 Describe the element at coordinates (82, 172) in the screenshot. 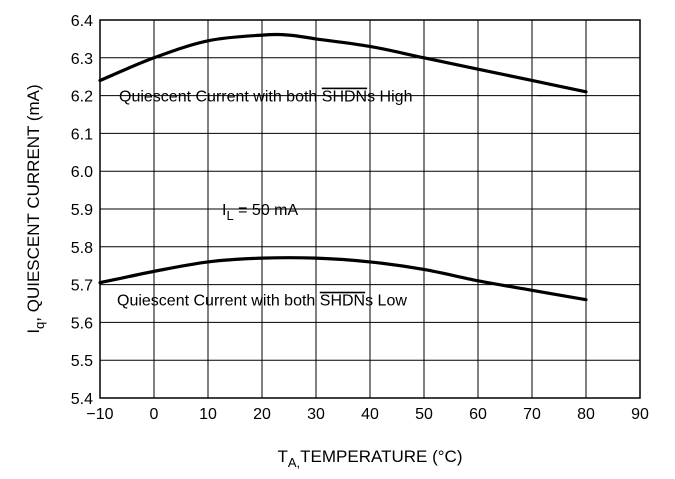

I see `y-tick-label: 6.0` at that location.